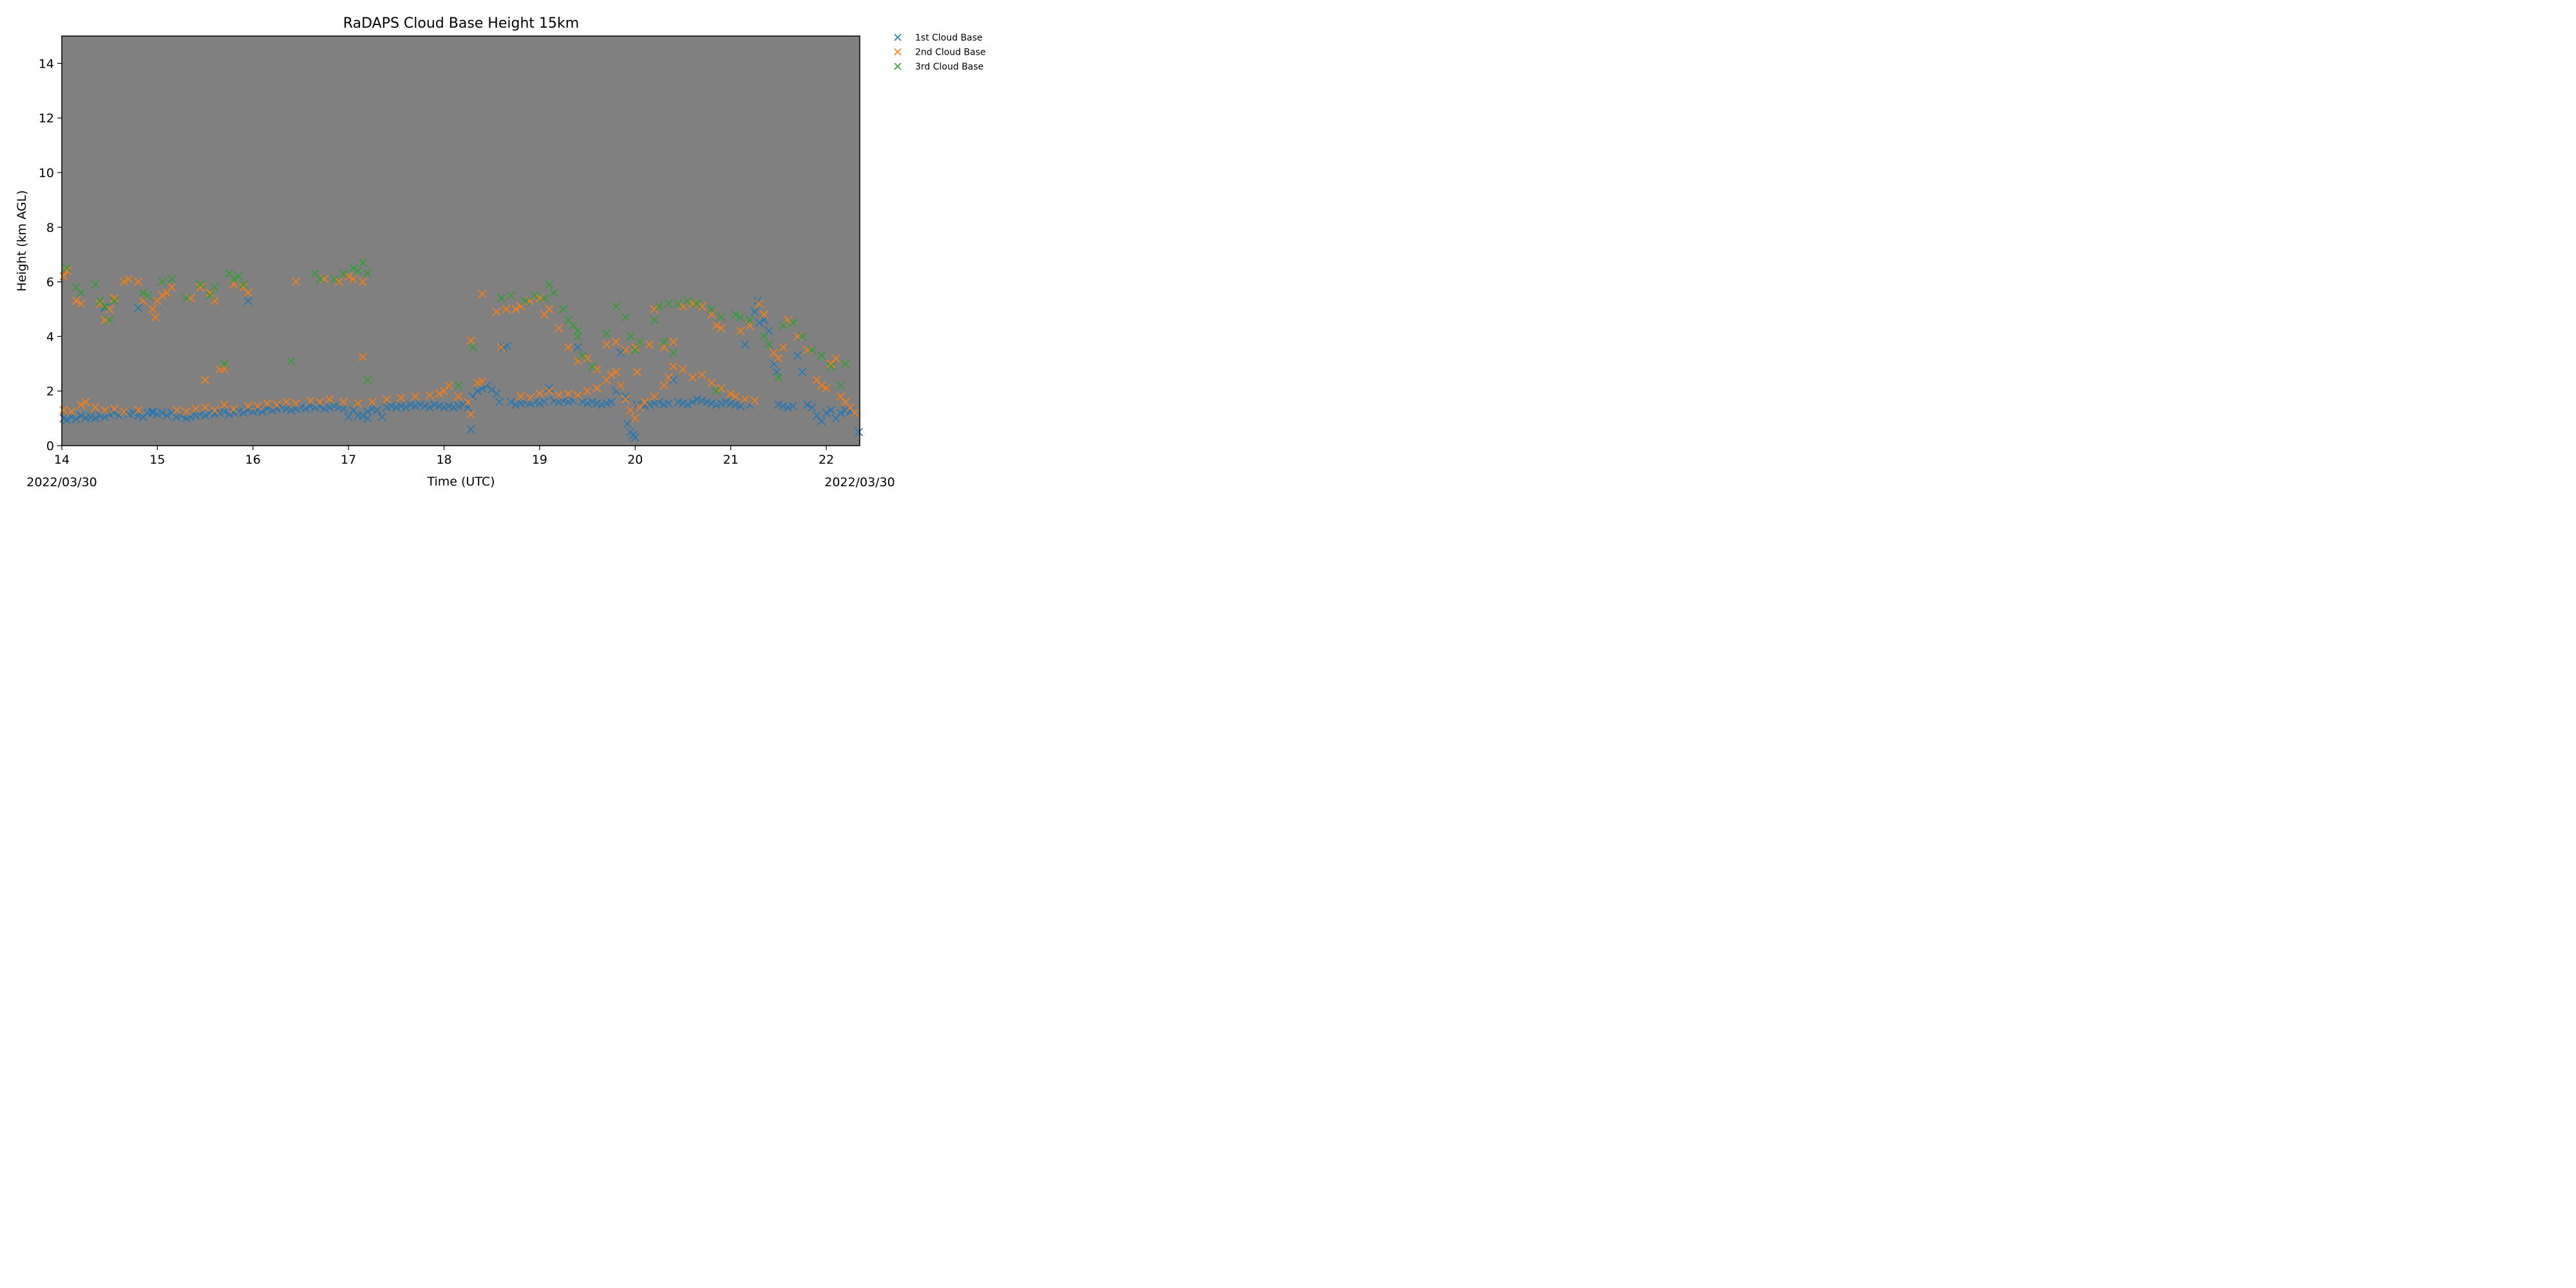 This screenshot has width=2576, height=1288. What do you see at coordinates (461, 24) in the screenshot?
I see `chart-title: RaDAPS Cloud Base Height 15km` at bounding box center [461, 24].